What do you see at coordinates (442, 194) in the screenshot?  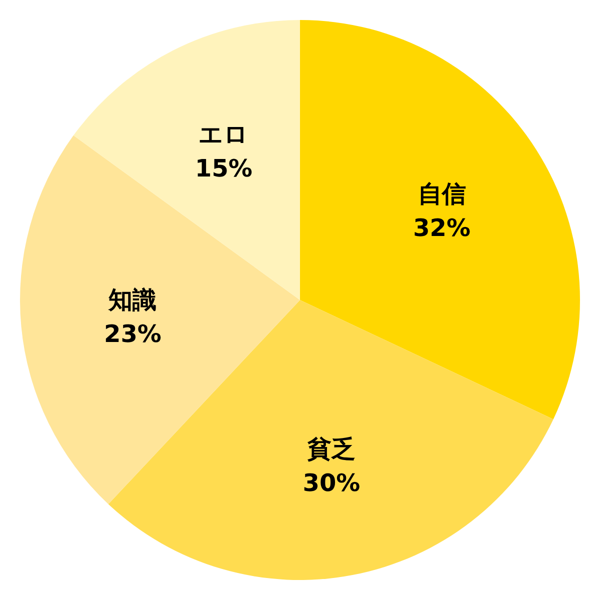 I see `slice-label: 自信` at bounding box center [442, 194].